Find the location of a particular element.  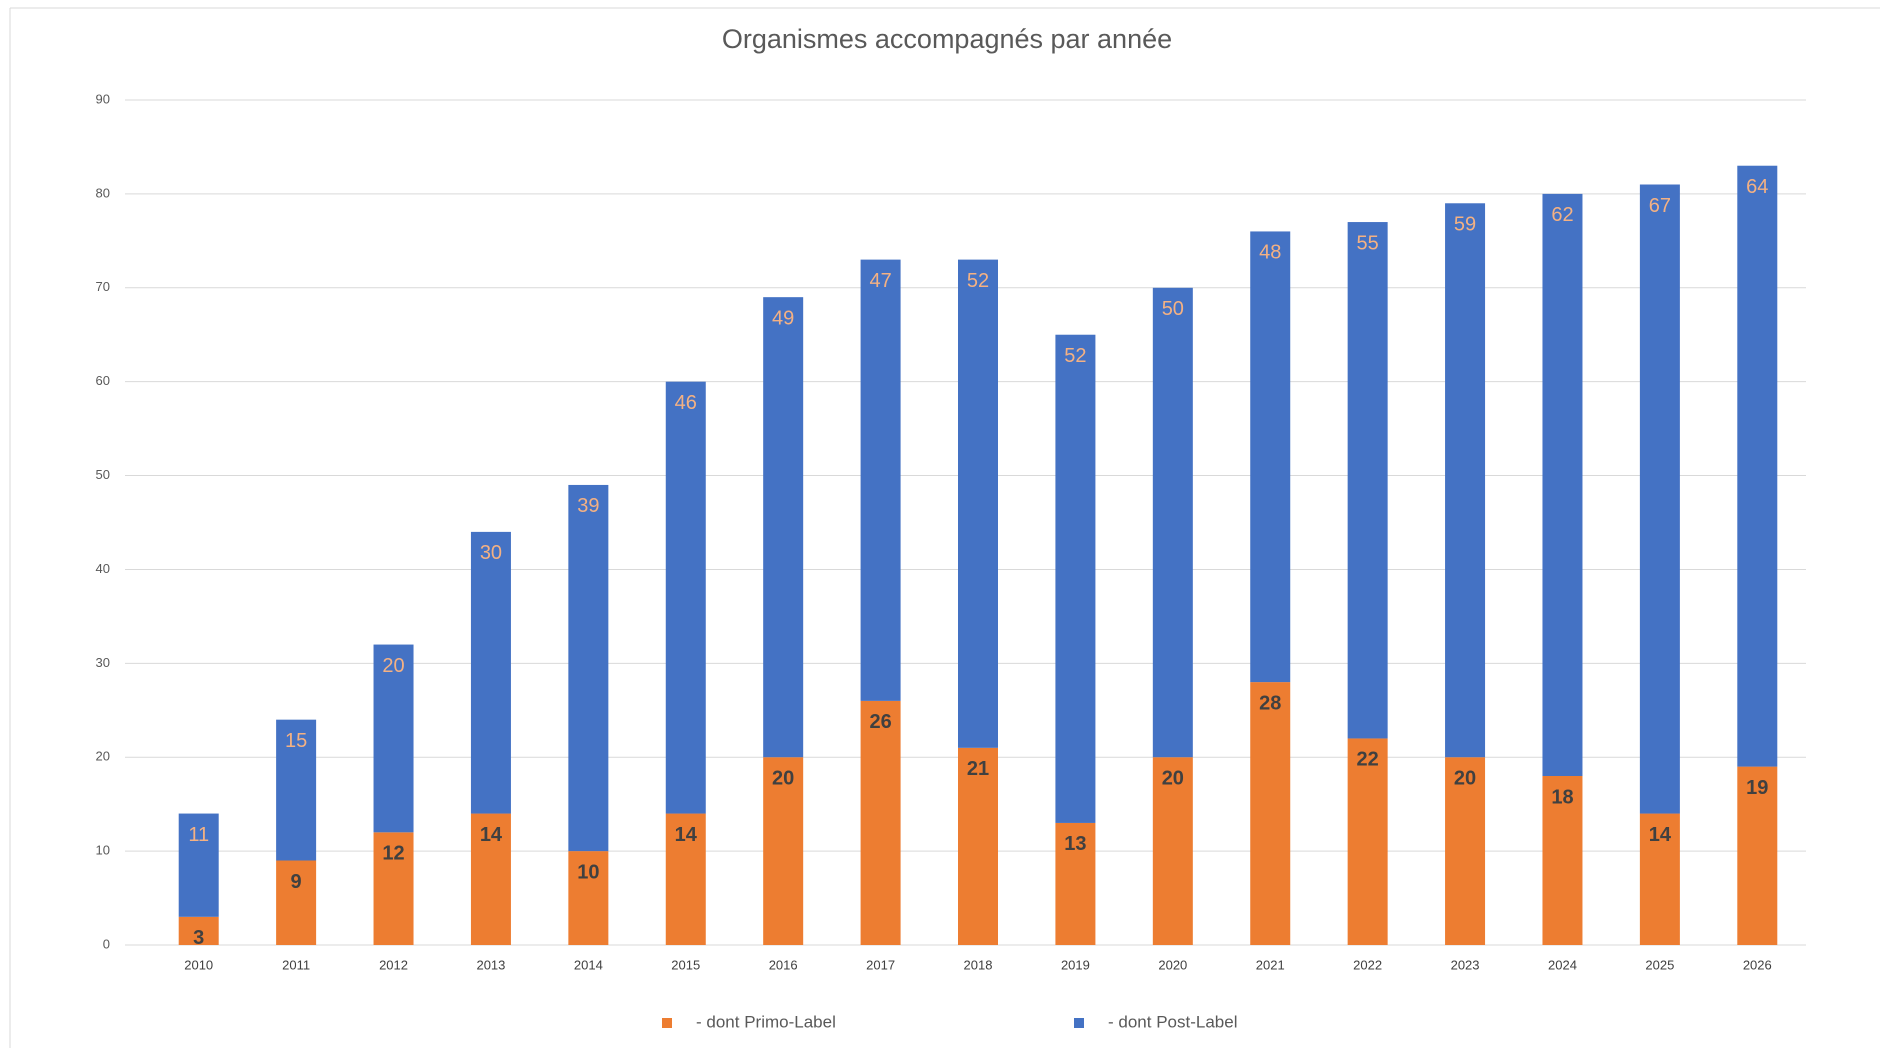

data-label: 48 is located at coordinates (1270, 253).